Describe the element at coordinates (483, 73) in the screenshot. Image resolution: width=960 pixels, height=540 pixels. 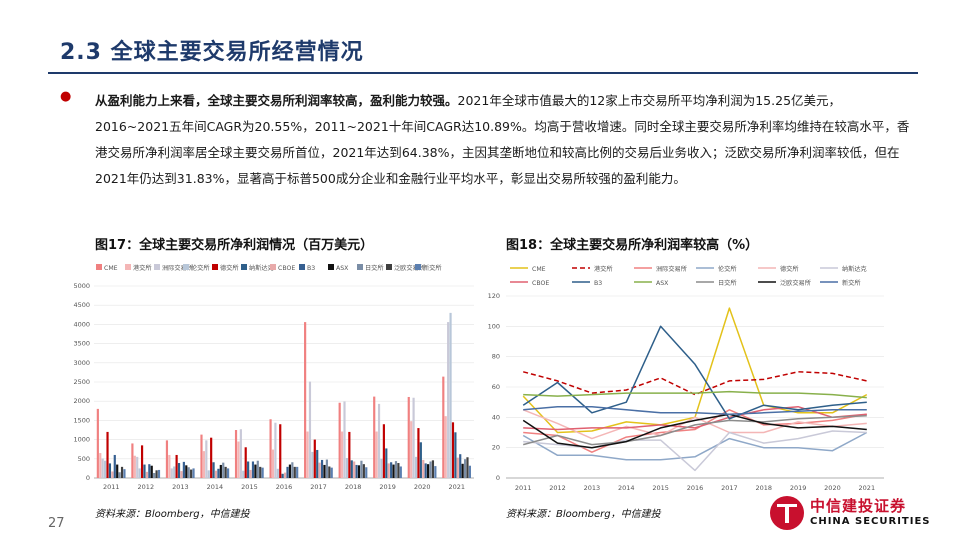
I see `title-divider` at that location.